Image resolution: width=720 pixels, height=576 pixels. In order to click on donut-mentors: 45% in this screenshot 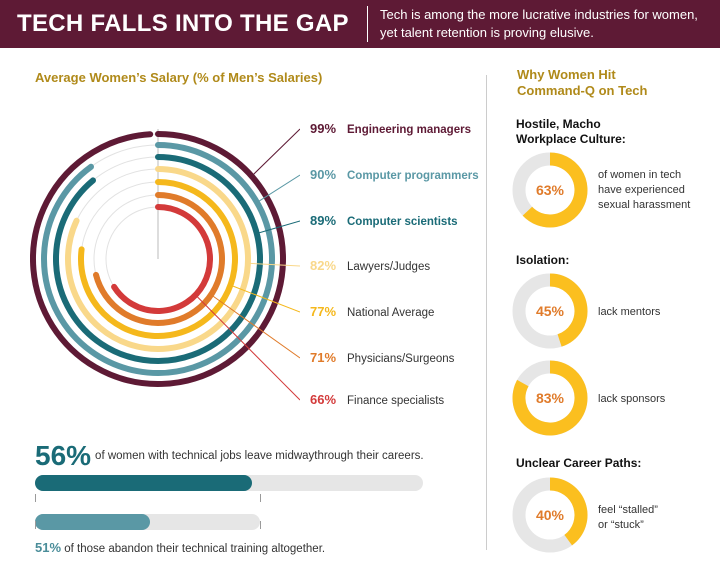, I will do `click(550, 311)`.